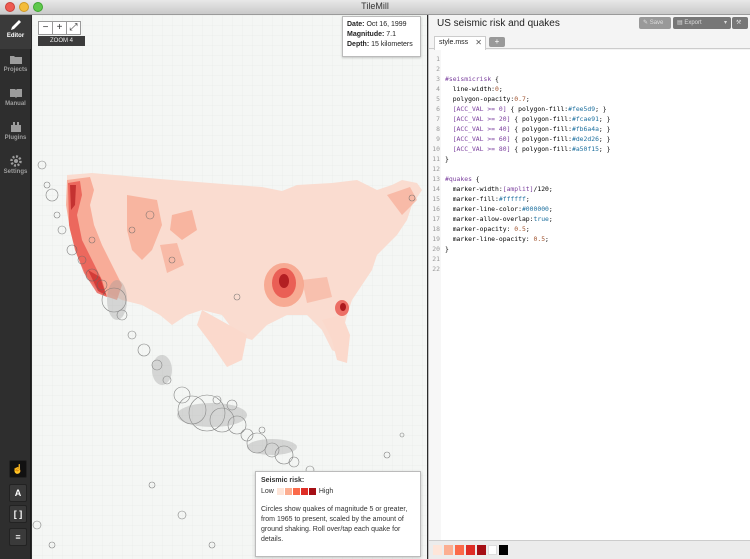 This screenshot has height=559, width=750. Describe the element at coordinates (15, 66) in the screenshot. I see `sidebar-item-projects: Projects` at that location.